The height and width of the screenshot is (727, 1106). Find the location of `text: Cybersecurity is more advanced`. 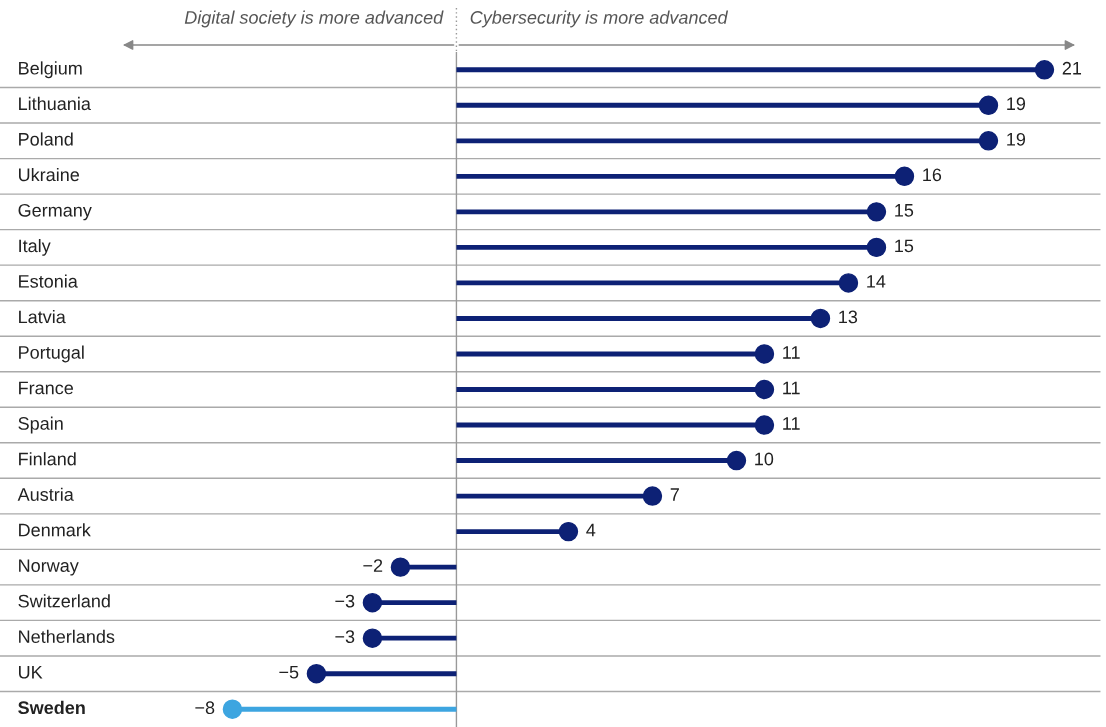

text: Cybersecurity is more advanced is located at coordinates (599, 19).